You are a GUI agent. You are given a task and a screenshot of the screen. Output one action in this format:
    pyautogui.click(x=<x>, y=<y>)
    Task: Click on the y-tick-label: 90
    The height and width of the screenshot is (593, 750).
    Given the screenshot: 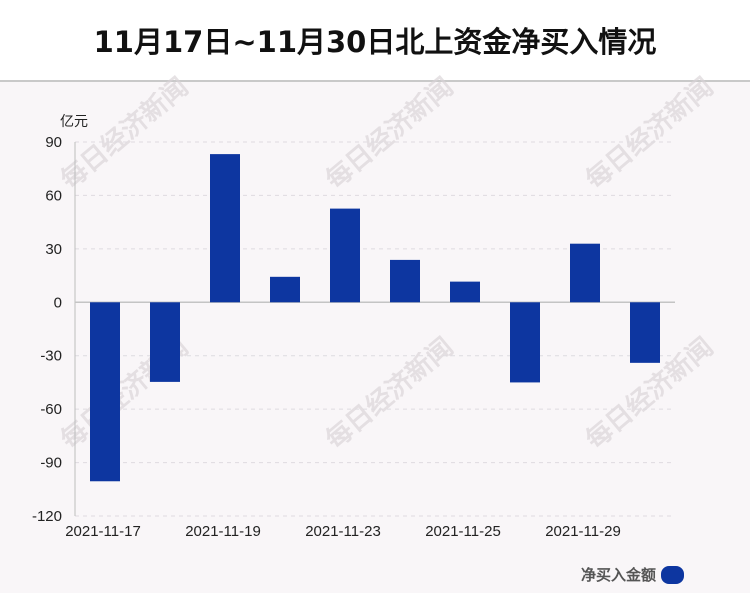 What is the action you would take?
    pyautogui.click(x=53, y=142)
    